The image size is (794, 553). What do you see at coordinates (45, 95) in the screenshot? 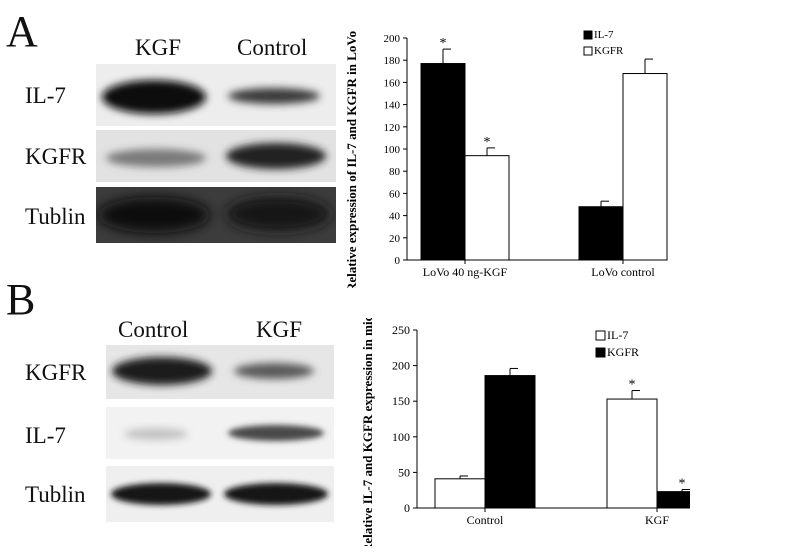
I see `row-label-il7: IL-7` at bounding box center [45, 95].